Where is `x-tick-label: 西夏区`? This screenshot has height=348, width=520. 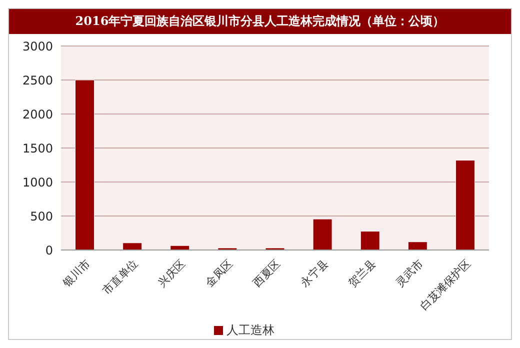
x-tick-label: 西夏区 is located at coordinates (267, 273).